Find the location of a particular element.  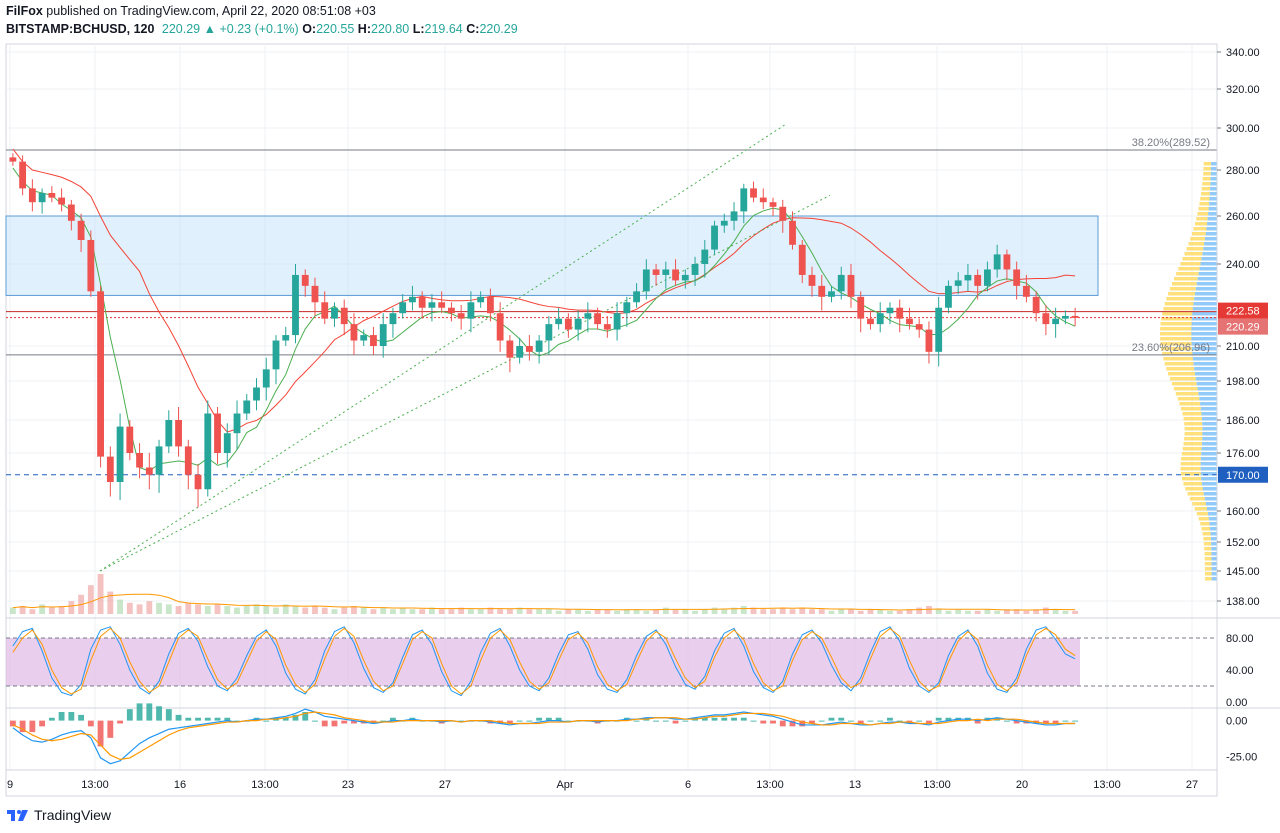

time-tick-label: 13 is located at coordinates (855, 785).